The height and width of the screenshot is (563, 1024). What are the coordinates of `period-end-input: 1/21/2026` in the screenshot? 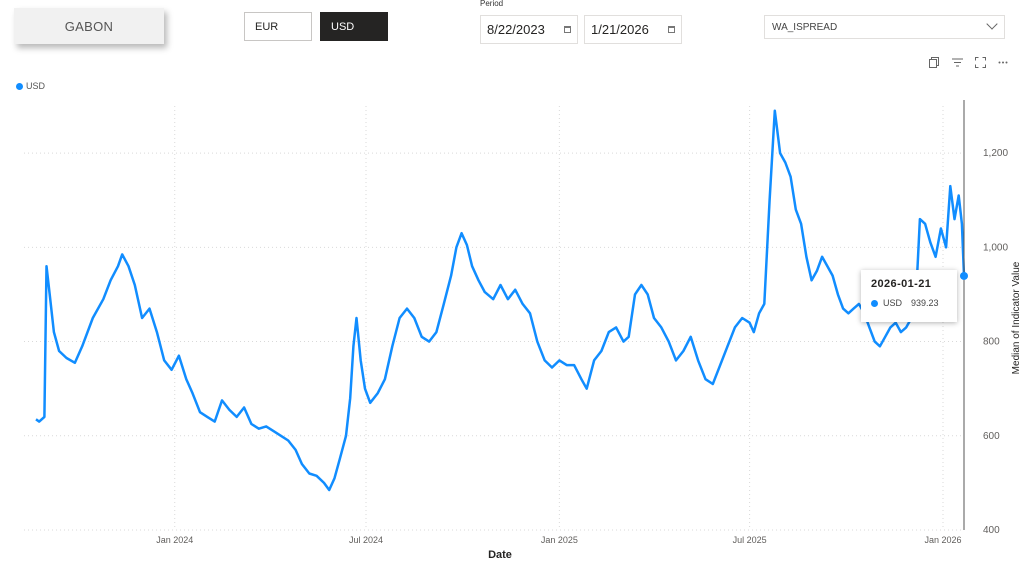 It's located at (633, 29).